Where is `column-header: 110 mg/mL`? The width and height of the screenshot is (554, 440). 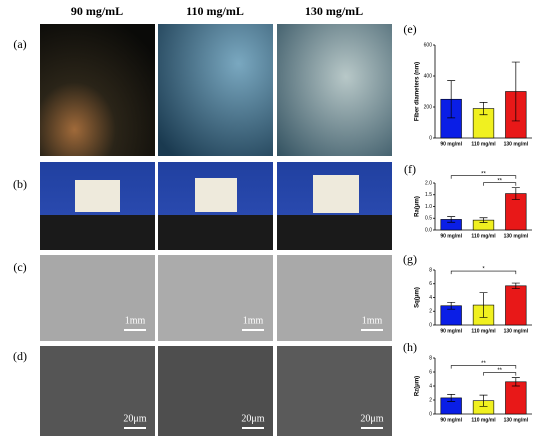 column-header: 110 mg/mL is located at coordinates (215, 11).